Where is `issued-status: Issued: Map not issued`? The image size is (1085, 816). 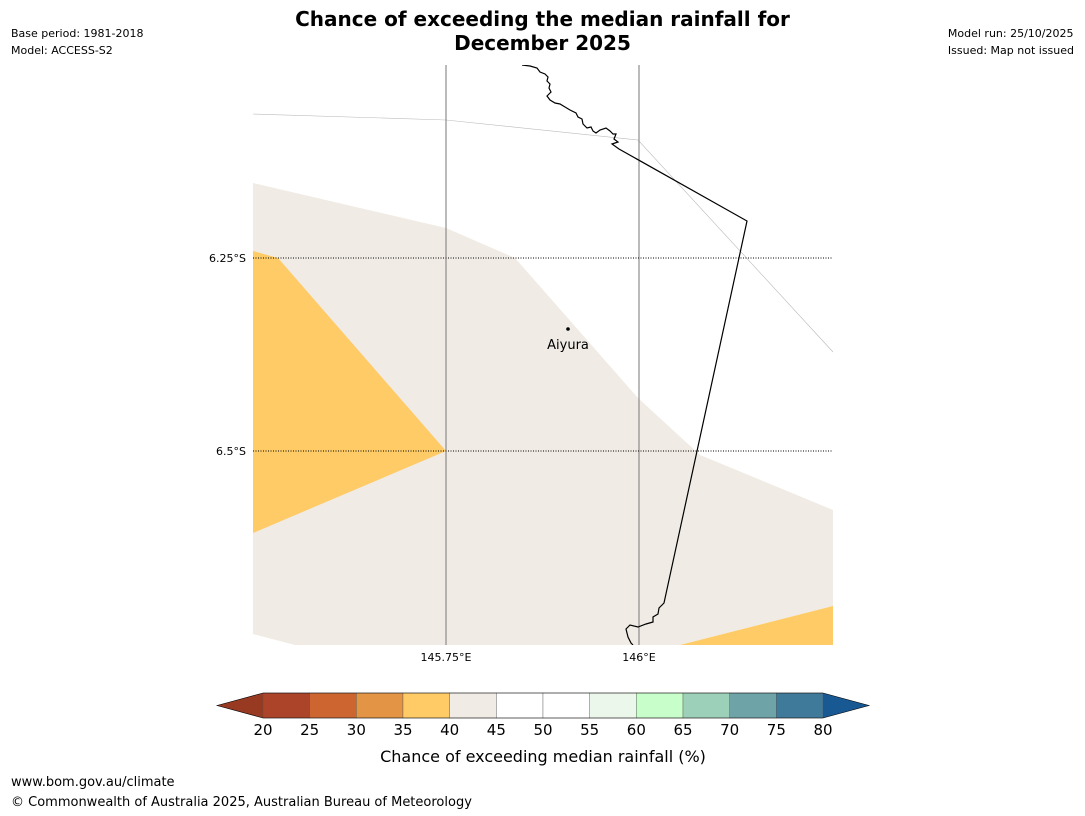 issued-status: Issued: Map not issued is located at coordinates (1010, 50).